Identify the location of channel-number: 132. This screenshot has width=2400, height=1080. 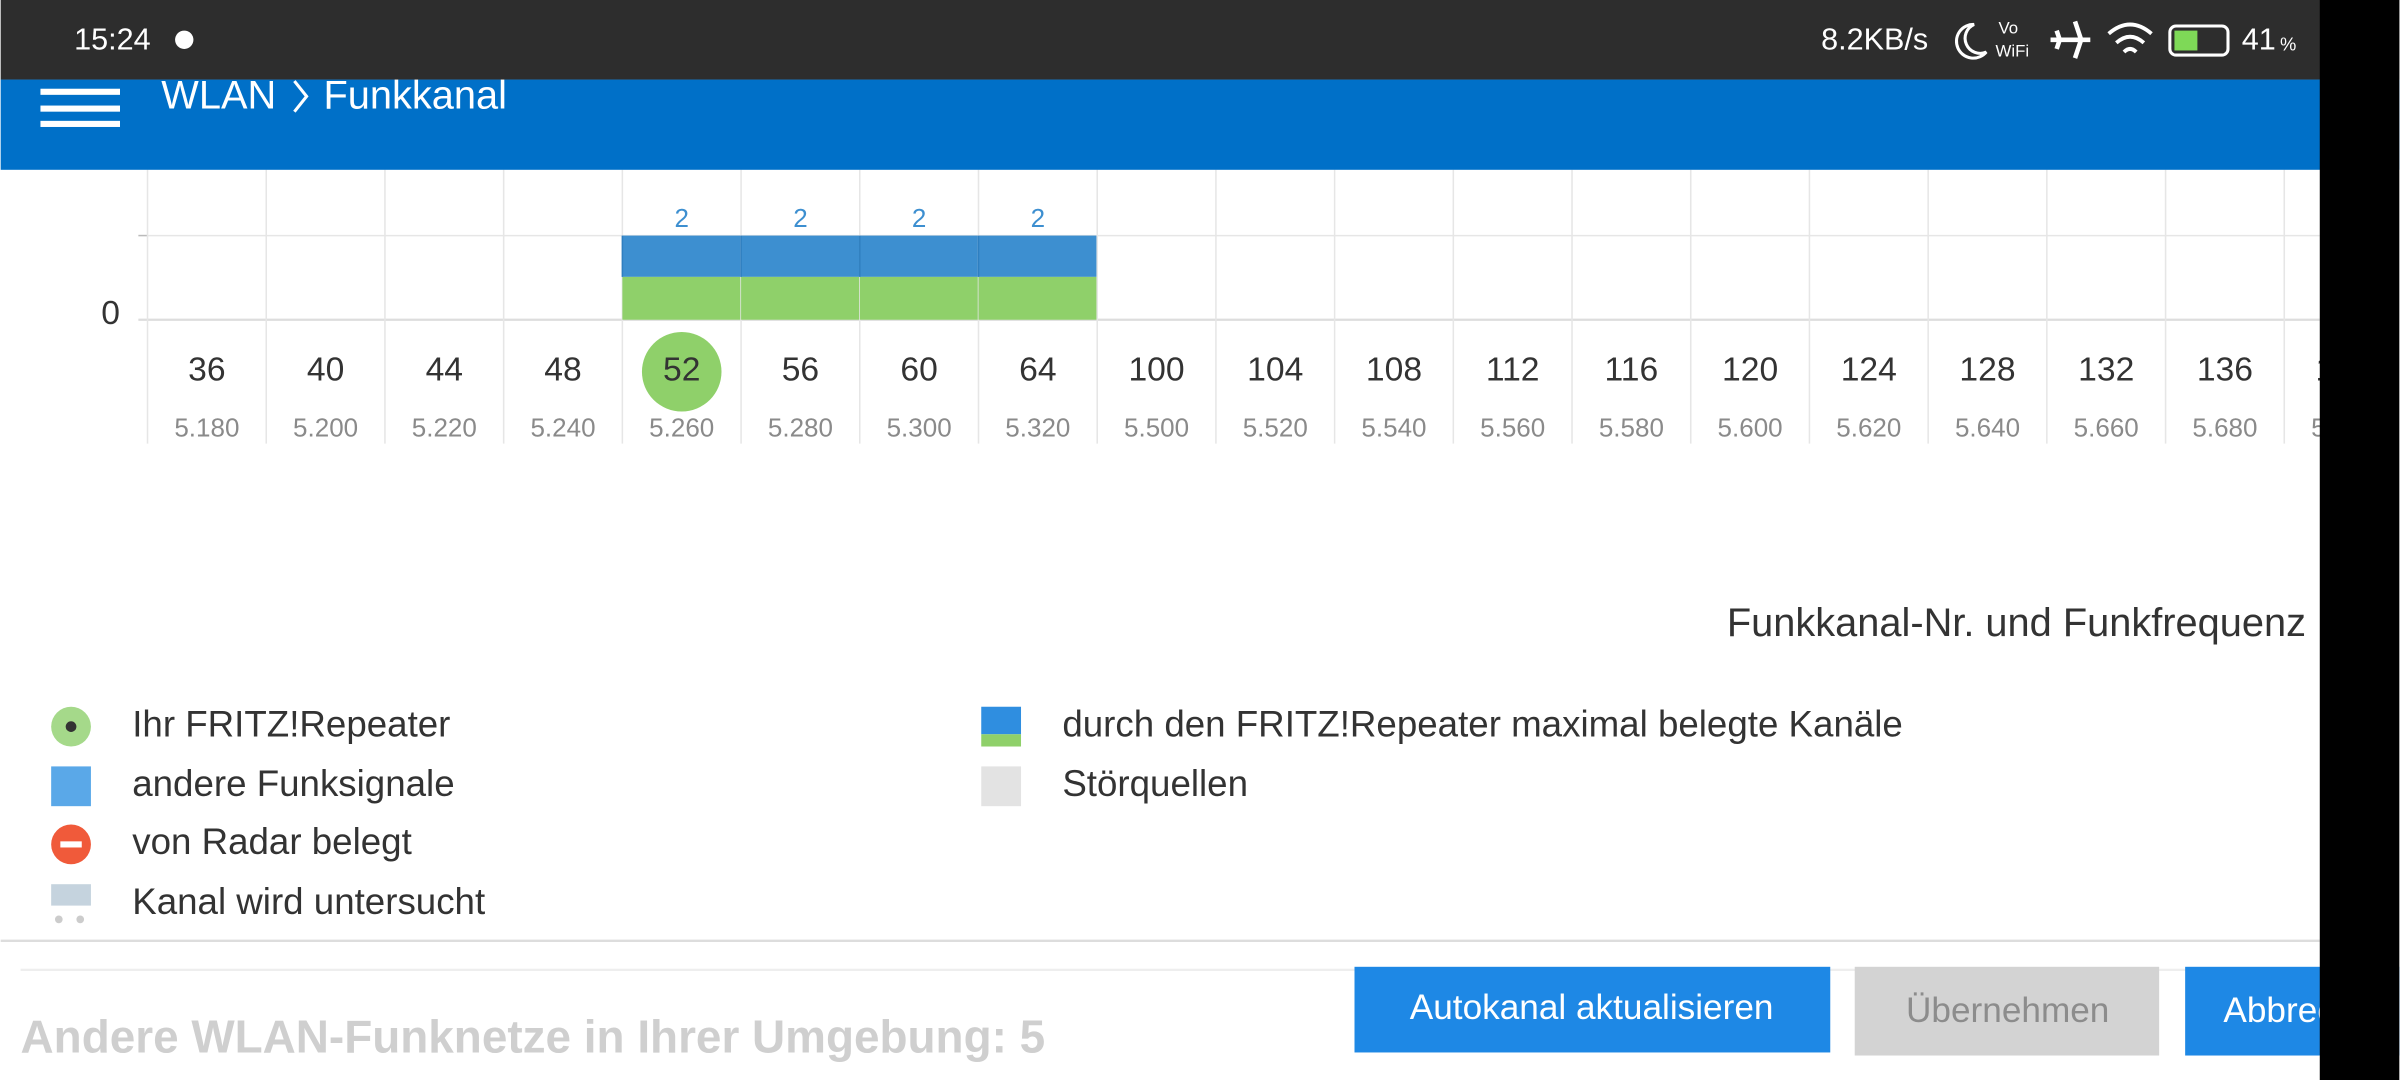
(2106, 370).